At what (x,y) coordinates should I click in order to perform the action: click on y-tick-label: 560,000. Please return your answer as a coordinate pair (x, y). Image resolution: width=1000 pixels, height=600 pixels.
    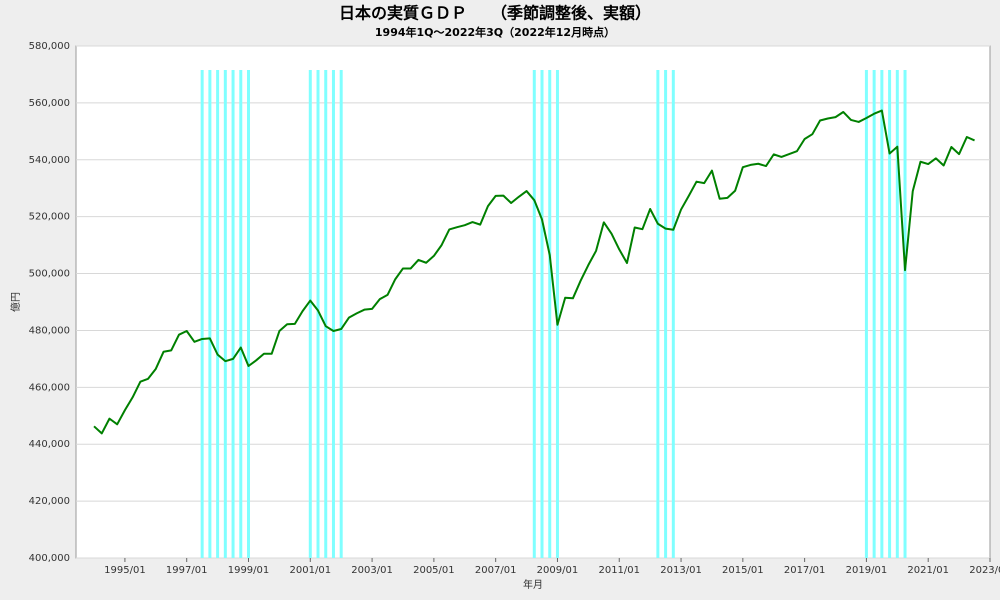
    Looking at the image, I should click on (49, 103).